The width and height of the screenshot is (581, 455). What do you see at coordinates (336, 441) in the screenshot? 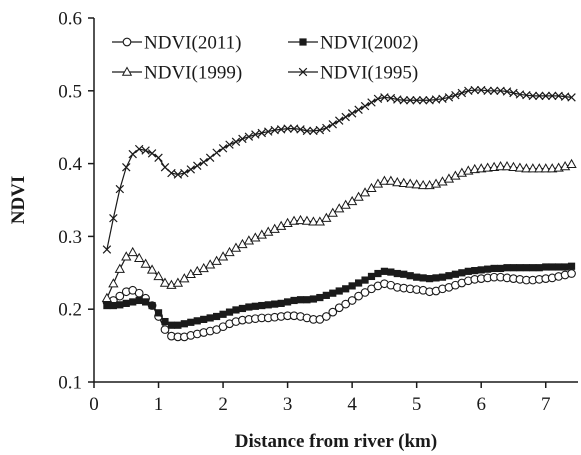
I see `x-axis-title: Distance from river (km)` at bounding box center [336, 441].